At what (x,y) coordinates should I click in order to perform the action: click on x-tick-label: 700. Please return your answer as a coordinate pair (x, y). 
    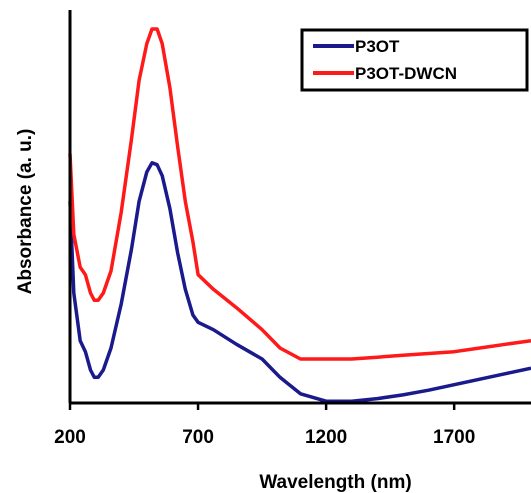
    Looking at the image, I should click on (198, 437).